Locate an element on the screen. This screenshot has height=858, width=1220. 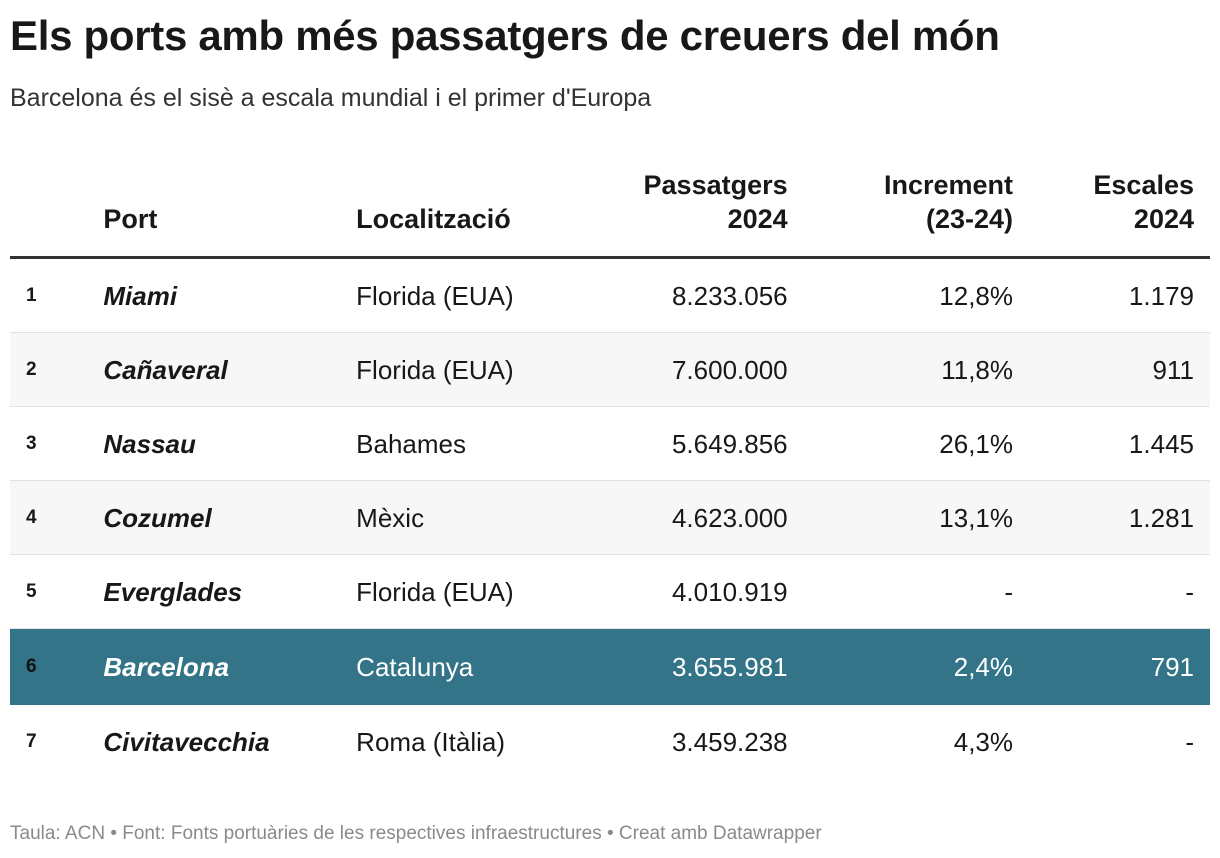
rank-cell: 6 is located at coordinates (57, 666).